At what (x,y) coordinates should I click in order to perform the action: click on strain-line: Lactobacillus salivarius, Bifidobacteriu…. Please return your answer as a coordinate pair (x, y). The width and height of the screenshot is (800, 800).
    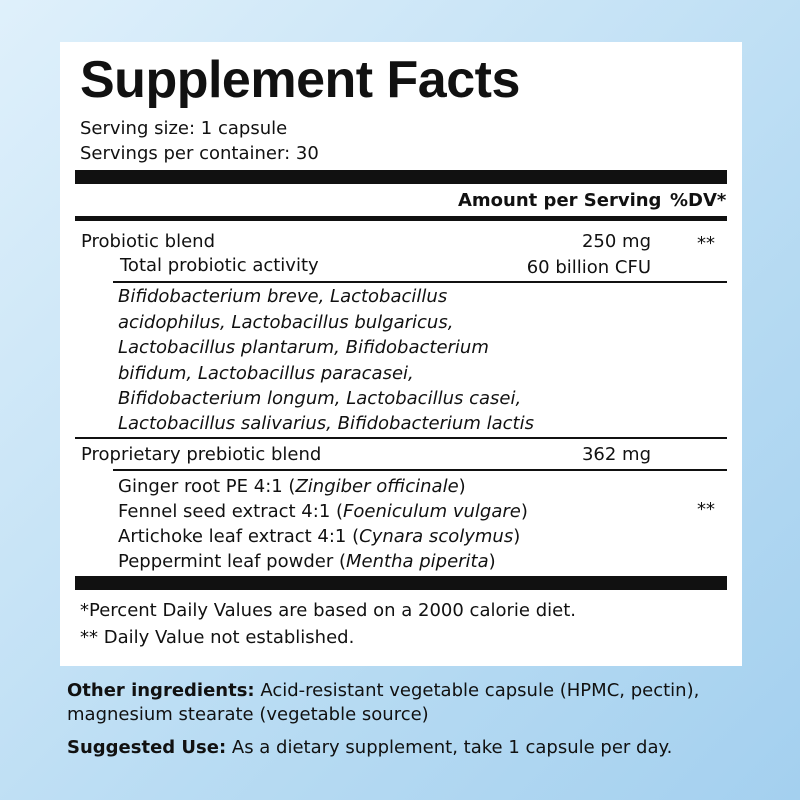
    Looking at the image, I should click on (326, 423).